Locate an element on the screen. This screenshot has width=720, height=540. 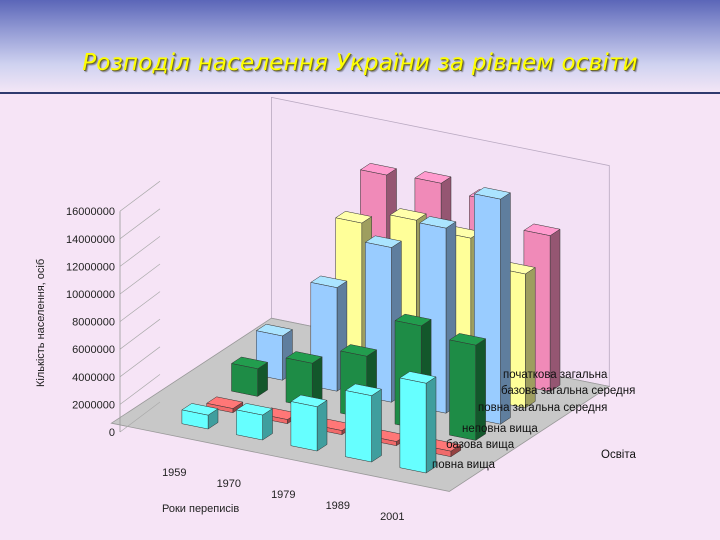
series-label: базова вища is located at coordinates (480, 445).